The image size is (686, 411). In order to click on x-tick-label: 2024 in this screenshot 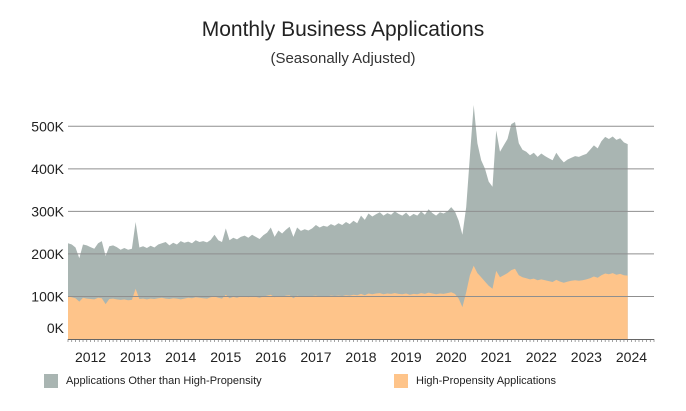, I will do `click(631, 357)`.